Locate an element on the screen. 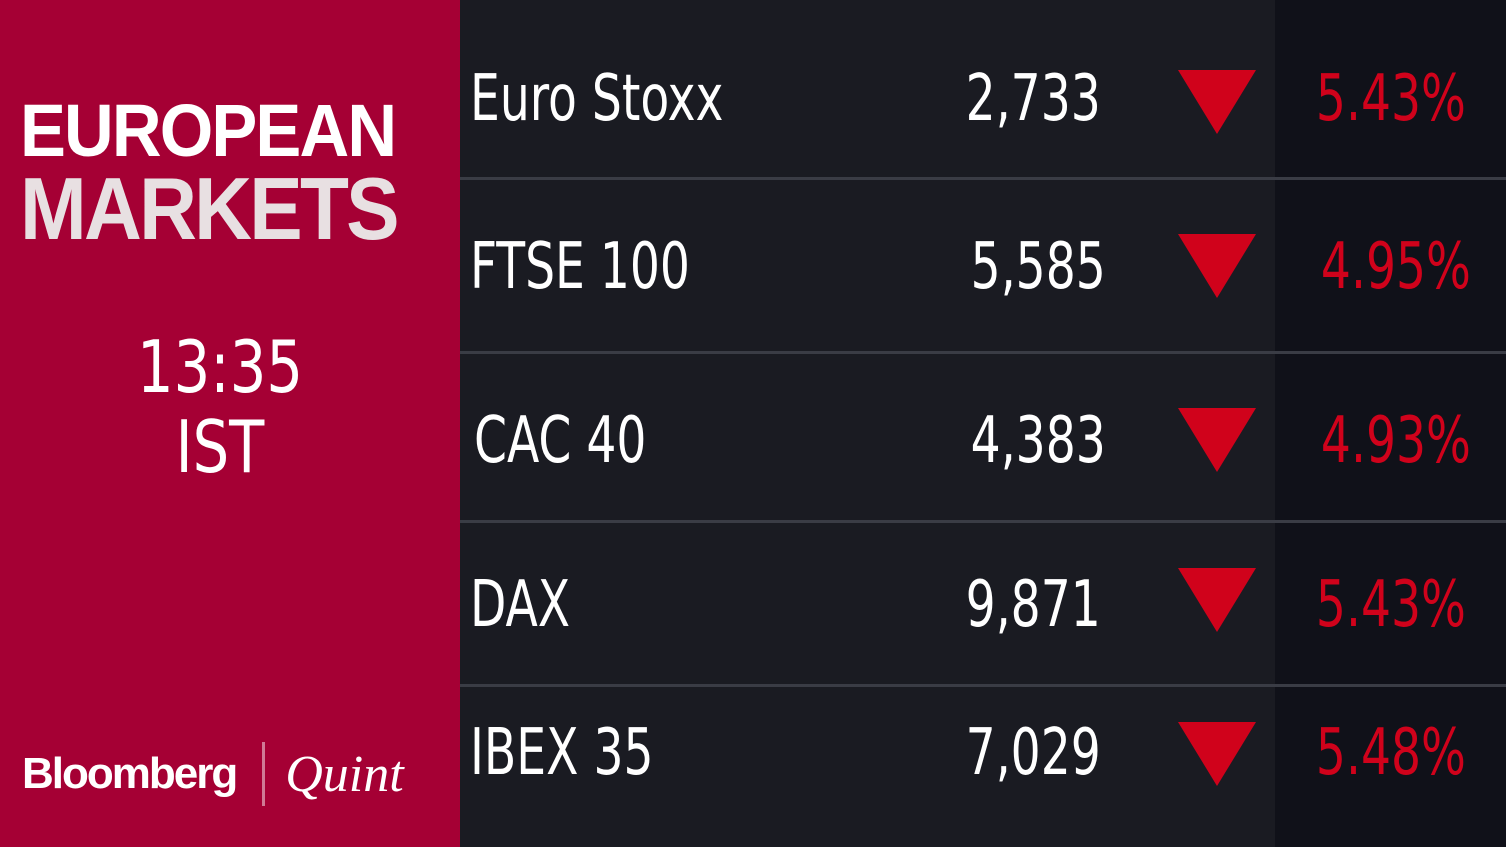 The image size is (1506, 847). index-value: 7,029 is located at coordinates (1033, 753).